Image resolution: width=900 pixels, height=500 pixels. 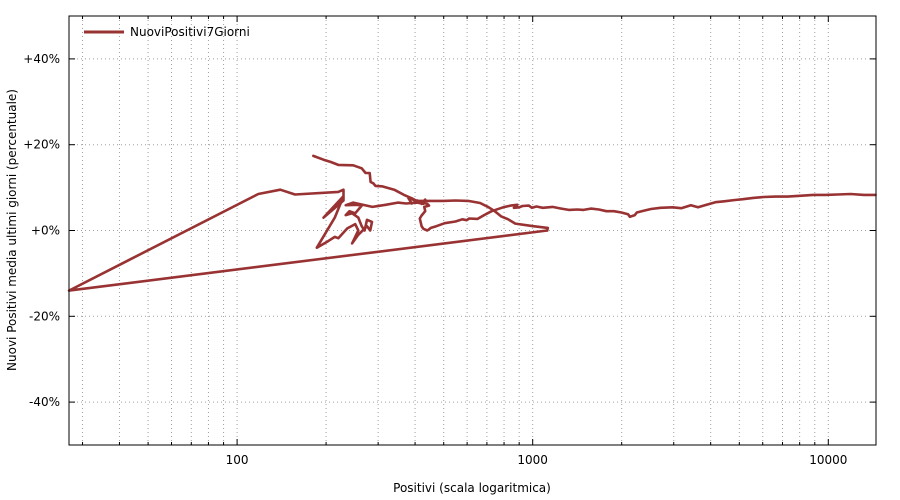 I want to click on y-axis-ticks: +40% +20% +0% -20% -40%, so click(x=41, y=230).